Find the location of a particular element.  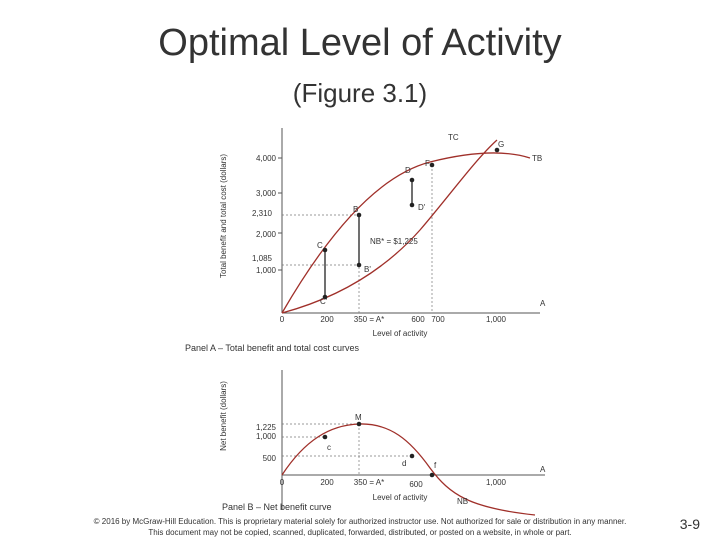

point-d is located at coordinates (412, 180).